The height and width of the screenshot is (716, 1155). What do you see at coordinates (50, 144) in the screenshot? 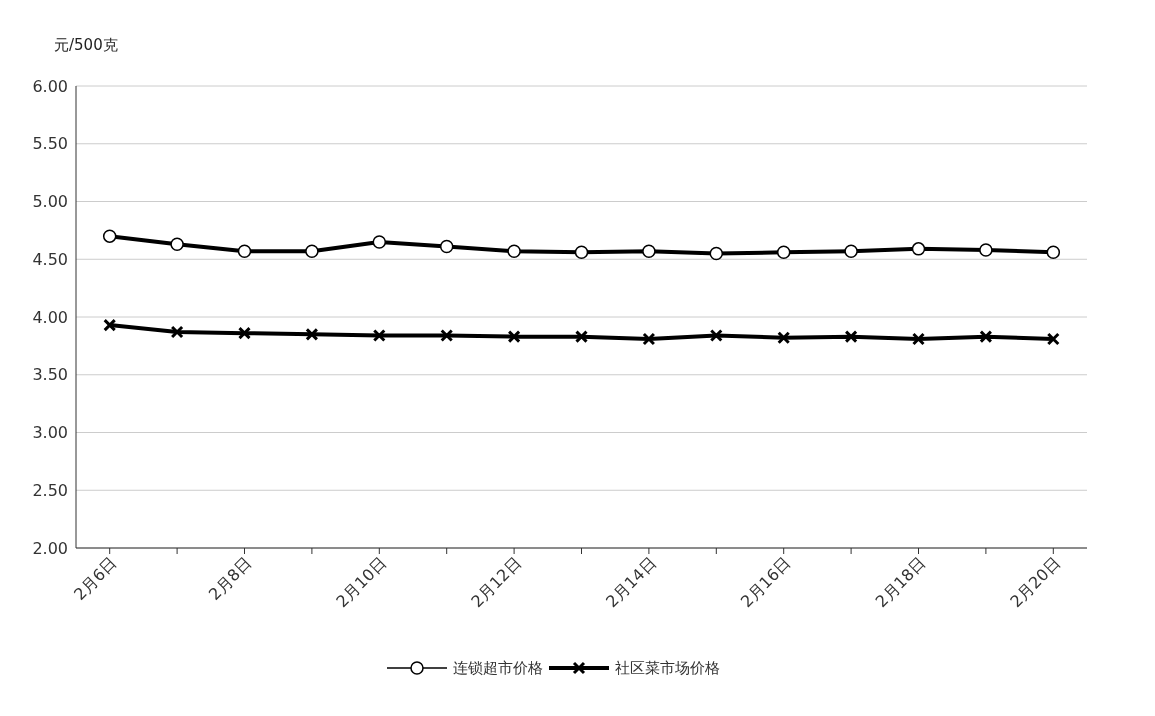
I see `y-tick-label: 5.50` at bounding box center [50, 144].